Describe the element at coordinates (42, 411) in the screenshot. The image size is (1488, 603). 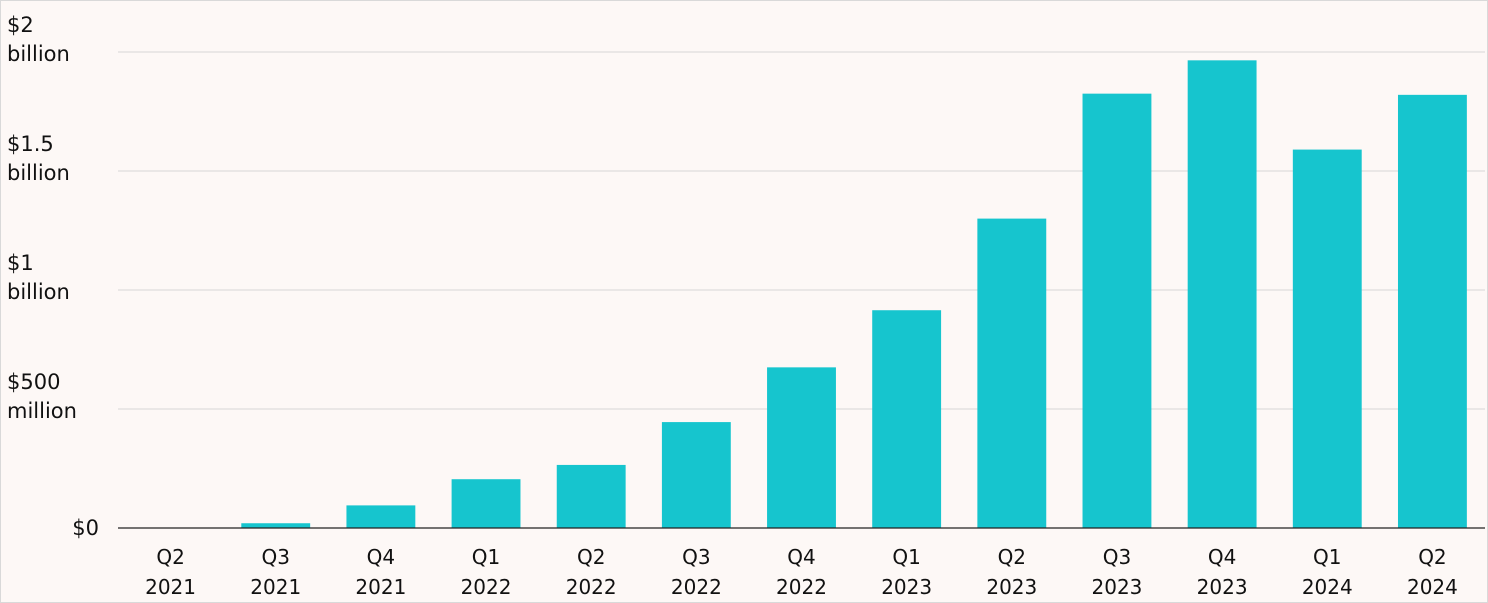
I see `y-tick-label: million` at that location.